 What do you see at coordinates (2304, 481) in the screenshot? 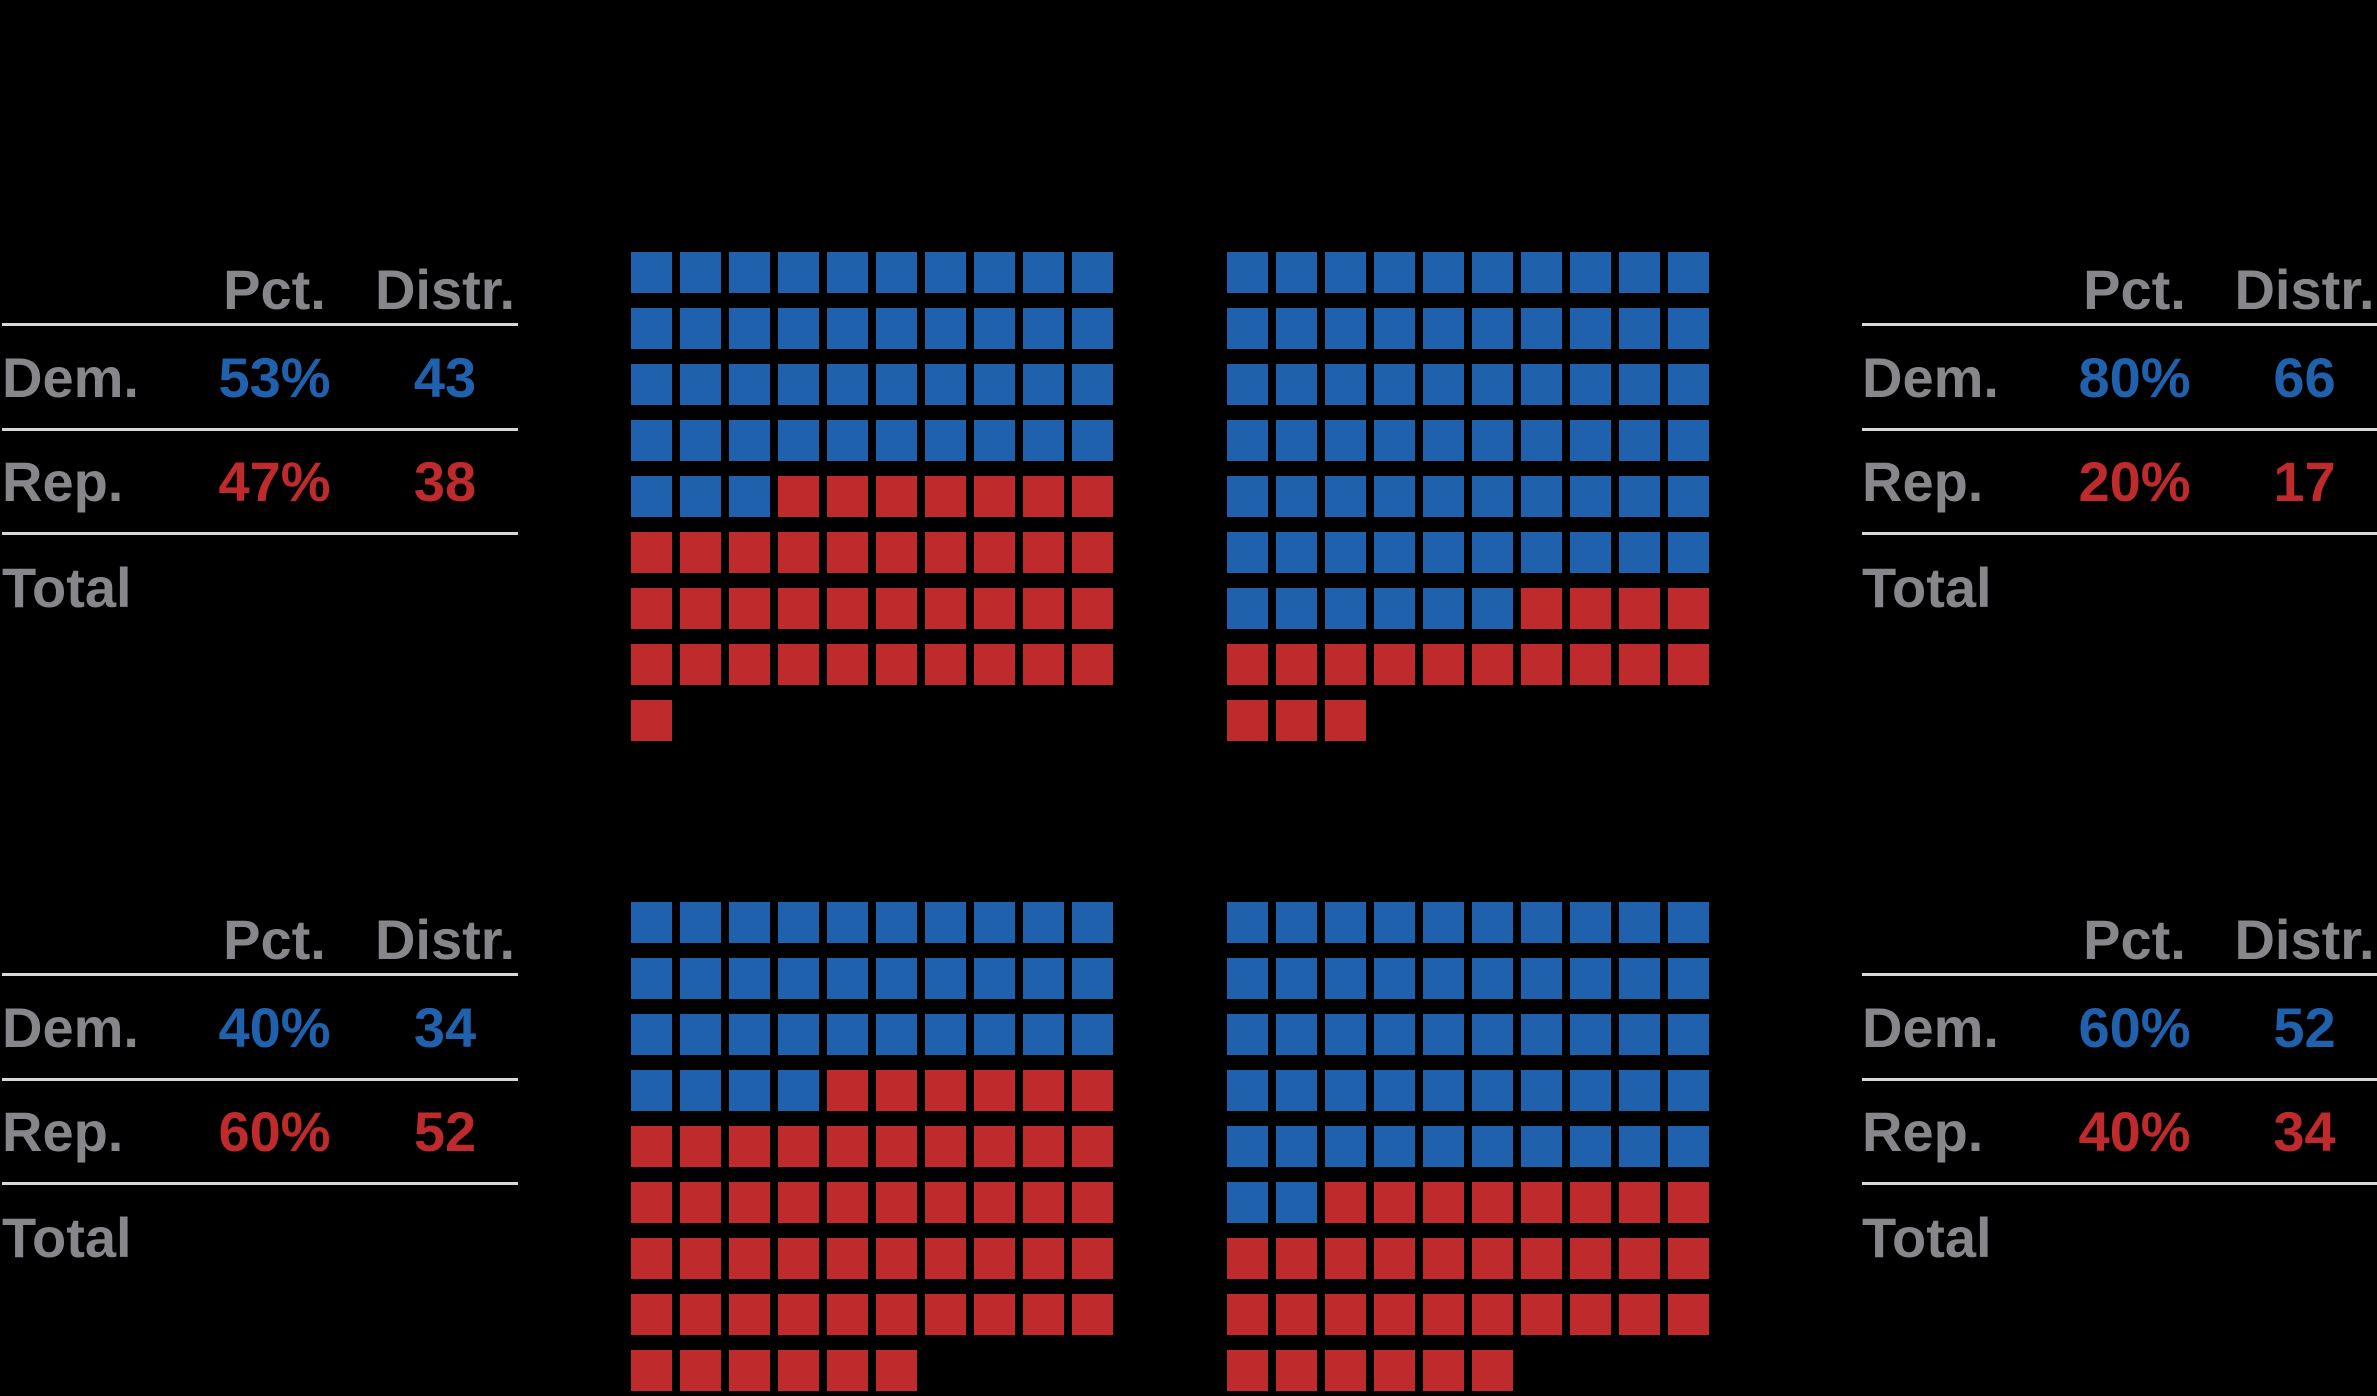
I see `rep-districts-value: 17` at bounding box center [2304, 481].